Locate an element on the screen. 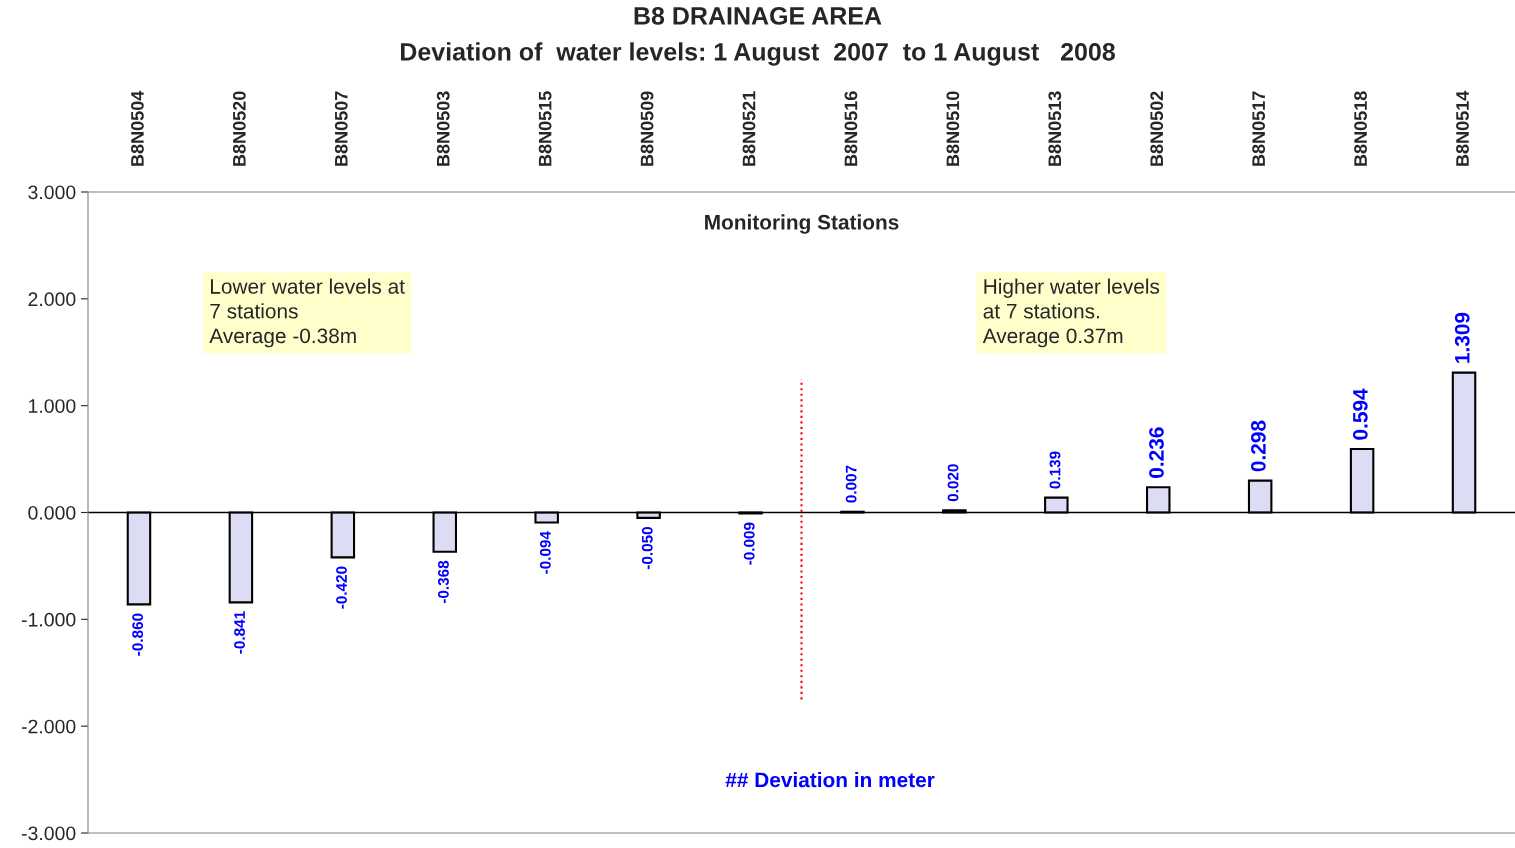  x-tick-label: B8N0517 is located at coordinates (1259, 128).